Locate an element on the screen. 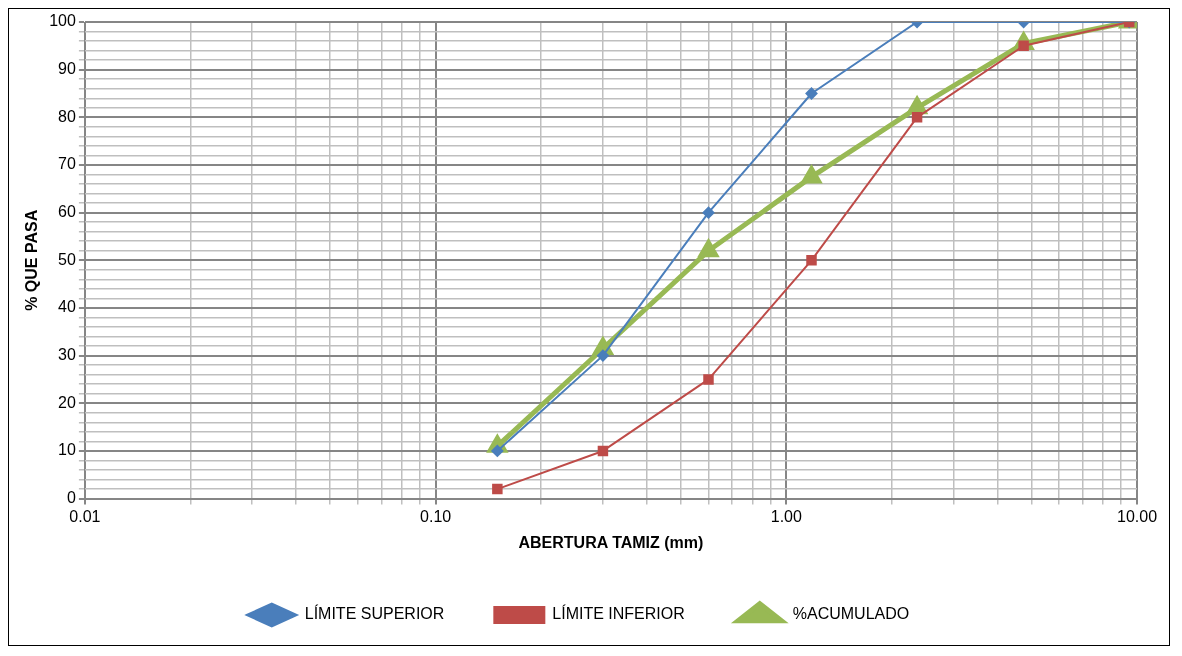 This screenshot has height=656, width=1182. y-axis-title: % QUE PASA is located at coordinates (32, 260).